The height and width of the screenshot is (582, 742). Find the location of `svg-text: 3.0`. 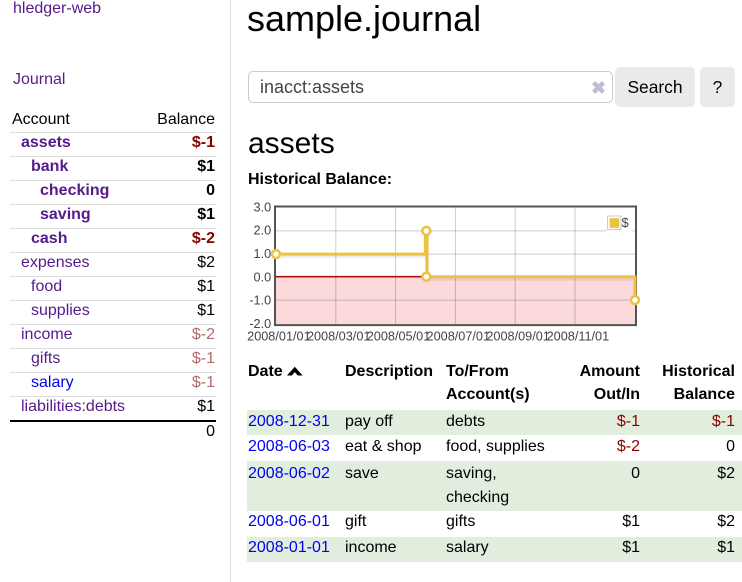

svg-text: 3.0 is located at coordinates (263, 207).